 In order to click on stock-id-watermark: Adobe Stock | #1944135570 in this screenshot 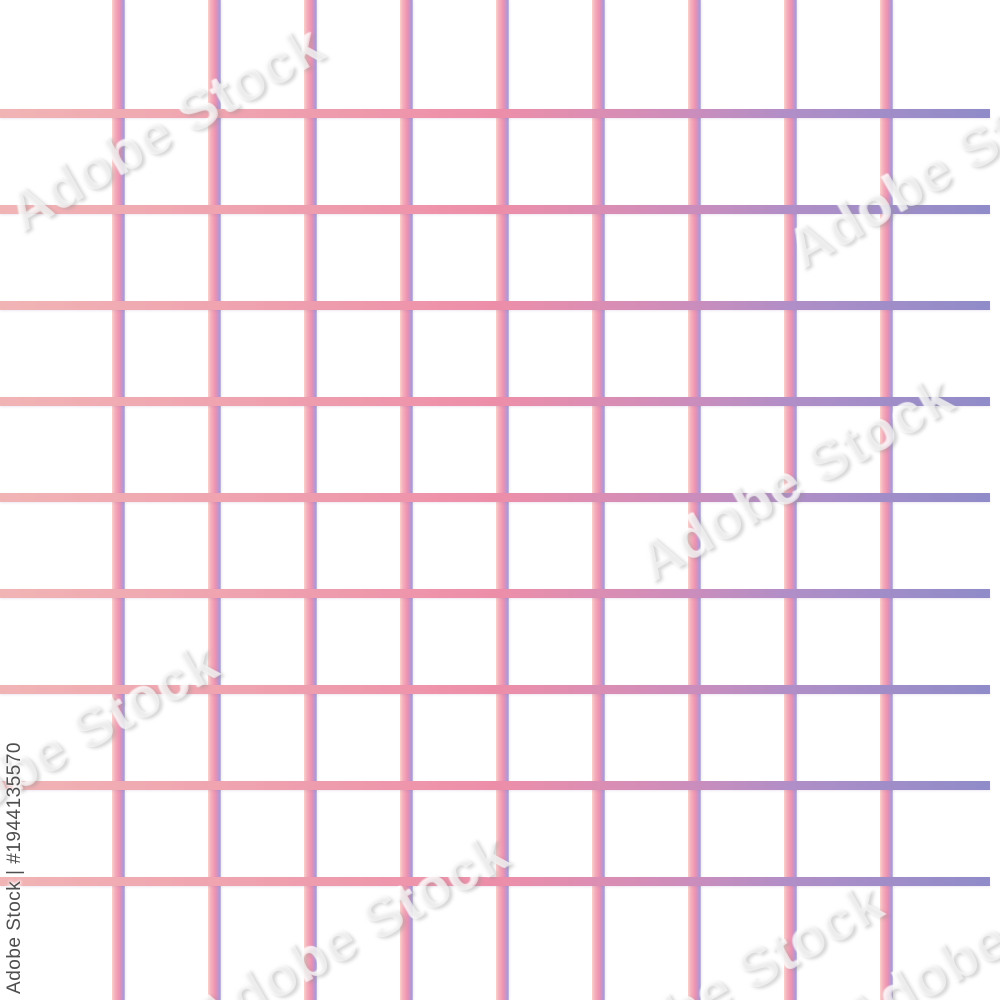, I will do `click(14, 868)`.